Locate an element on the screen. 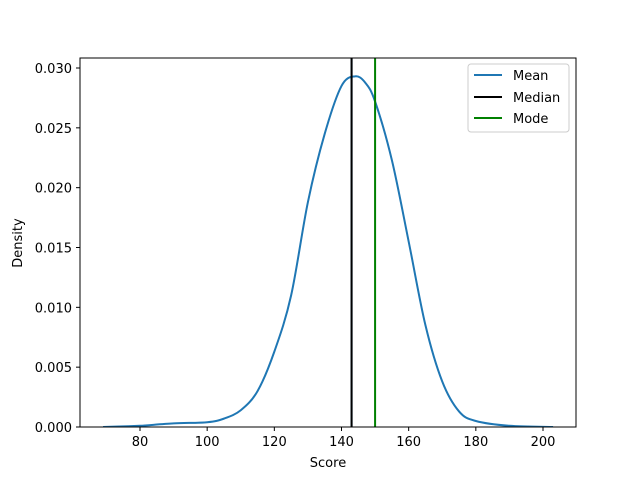  legend-item-mean: Mean is located at coordinates (511, 76).